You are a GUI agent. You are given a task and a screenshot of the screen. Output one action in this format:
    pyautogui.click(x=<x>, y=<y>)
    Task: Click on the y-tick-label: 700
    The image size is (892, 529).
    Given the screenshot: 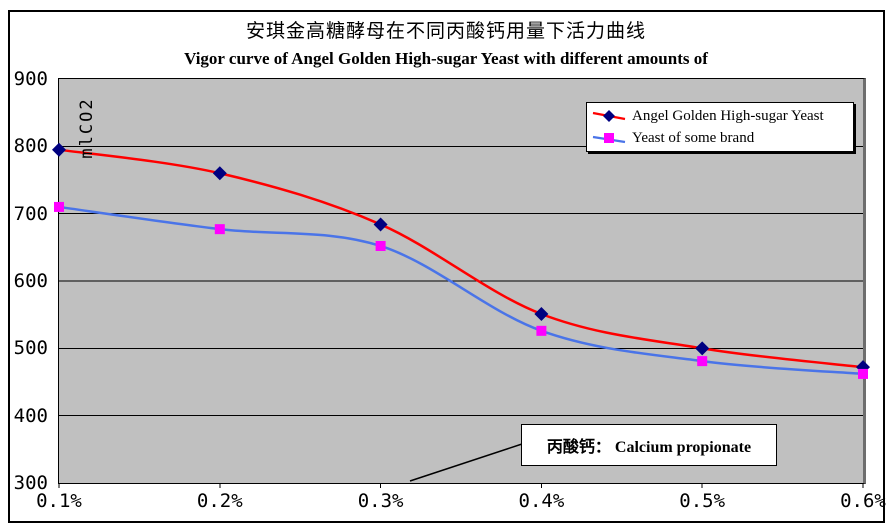 What is the action you would take?
    pyautogui.click(x=30, y=213)
    